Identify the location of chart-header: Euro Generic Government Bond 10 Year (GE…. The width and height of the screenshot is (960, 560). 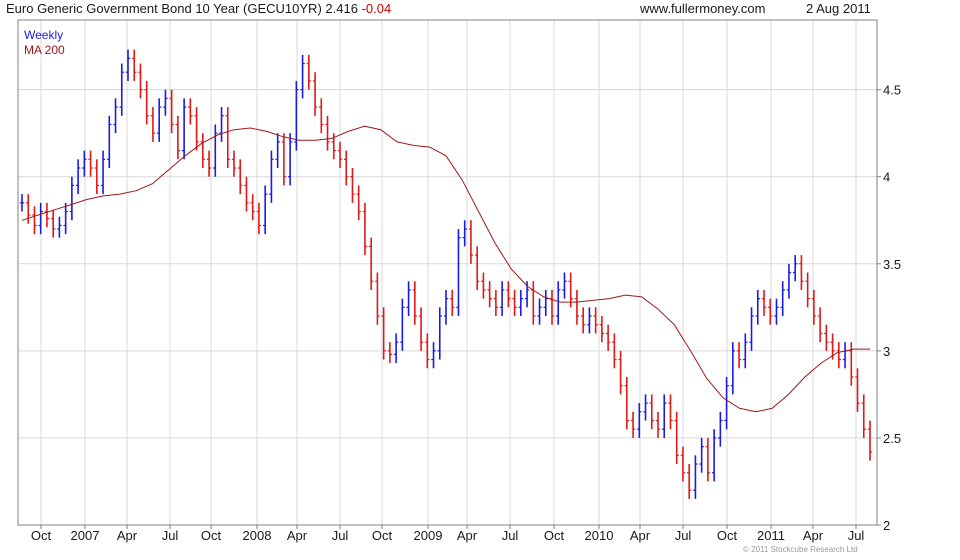
(481, 10).